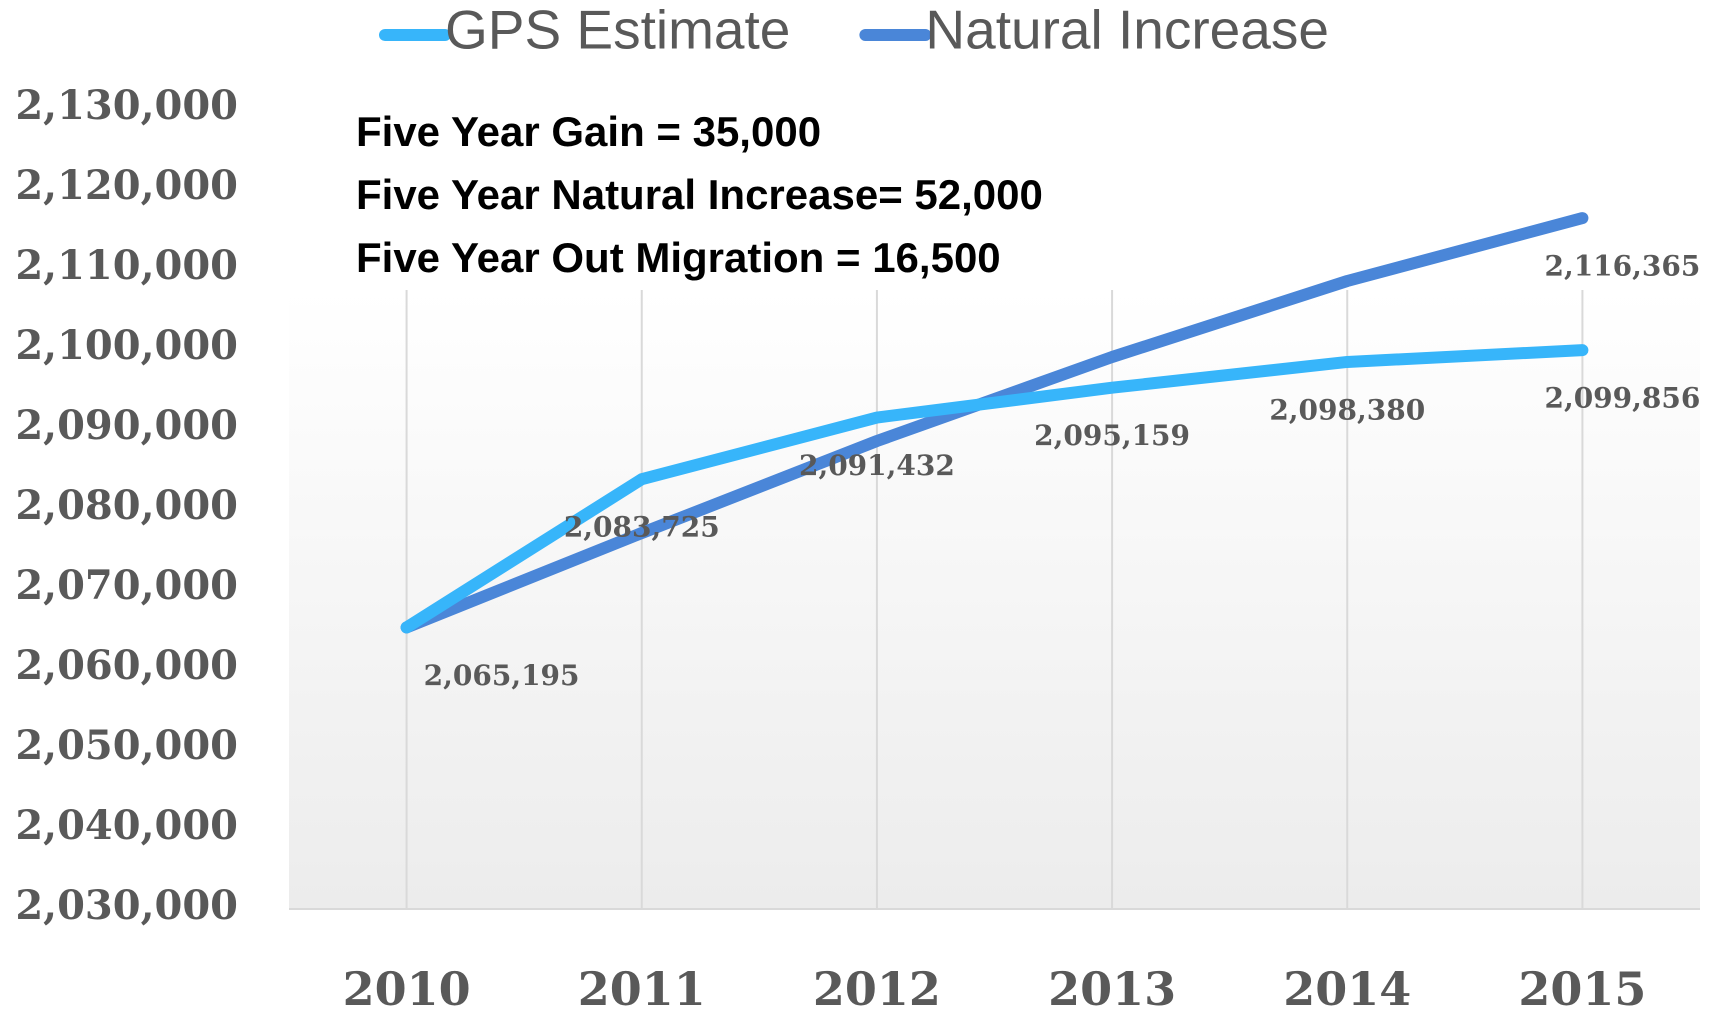 Image resolution: width=1711 pixels, height=1020 pixels. I want to click on x-tick-label: 2013, so click(1112, 989).